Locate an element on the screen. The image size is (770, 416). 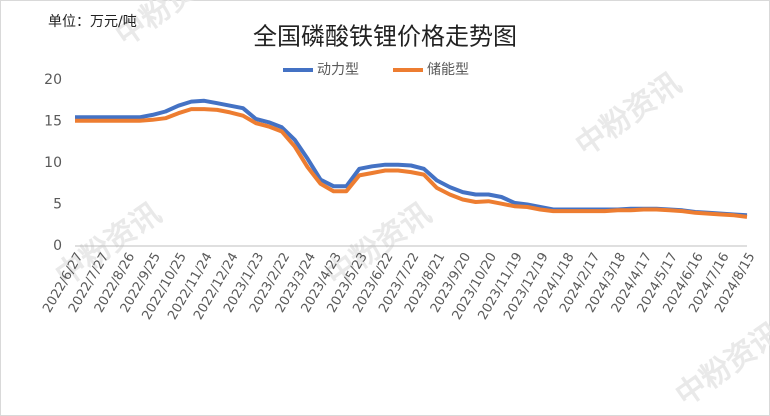
y-tick-label: 5 is located at coordinates (57, 205).